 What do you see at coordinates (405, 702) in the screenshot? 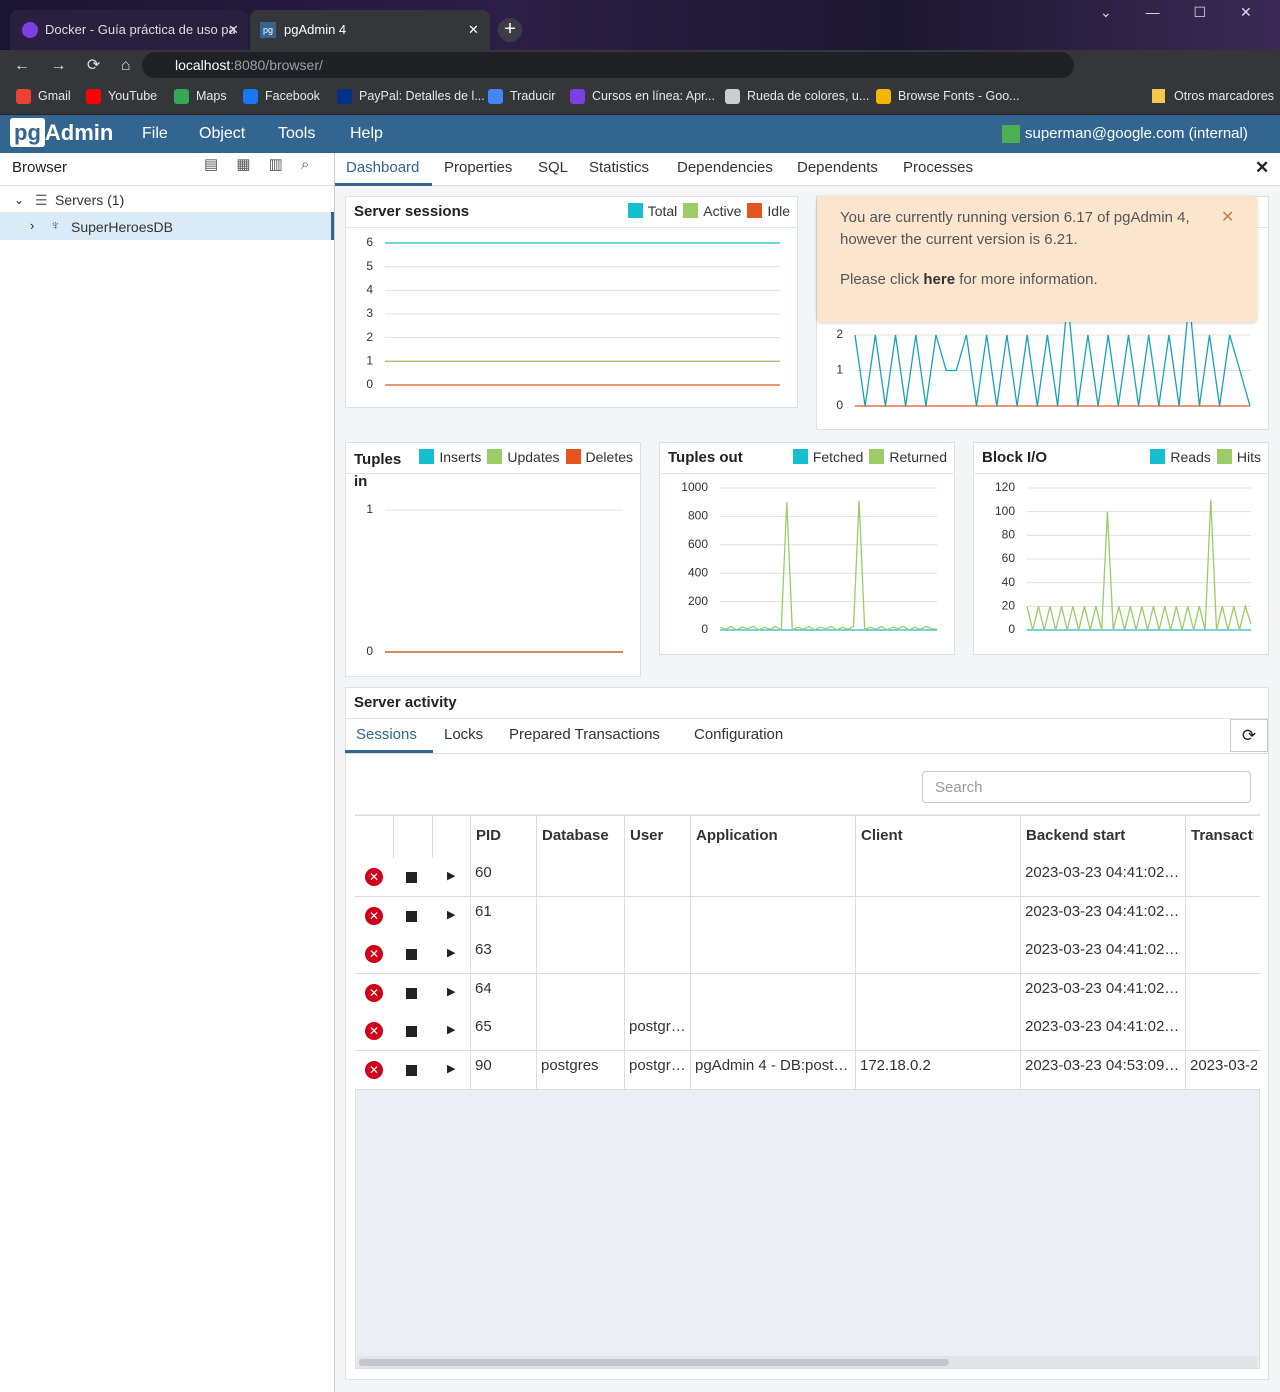
I see `panel-title: Server activity` at bounding box center [405, 702].